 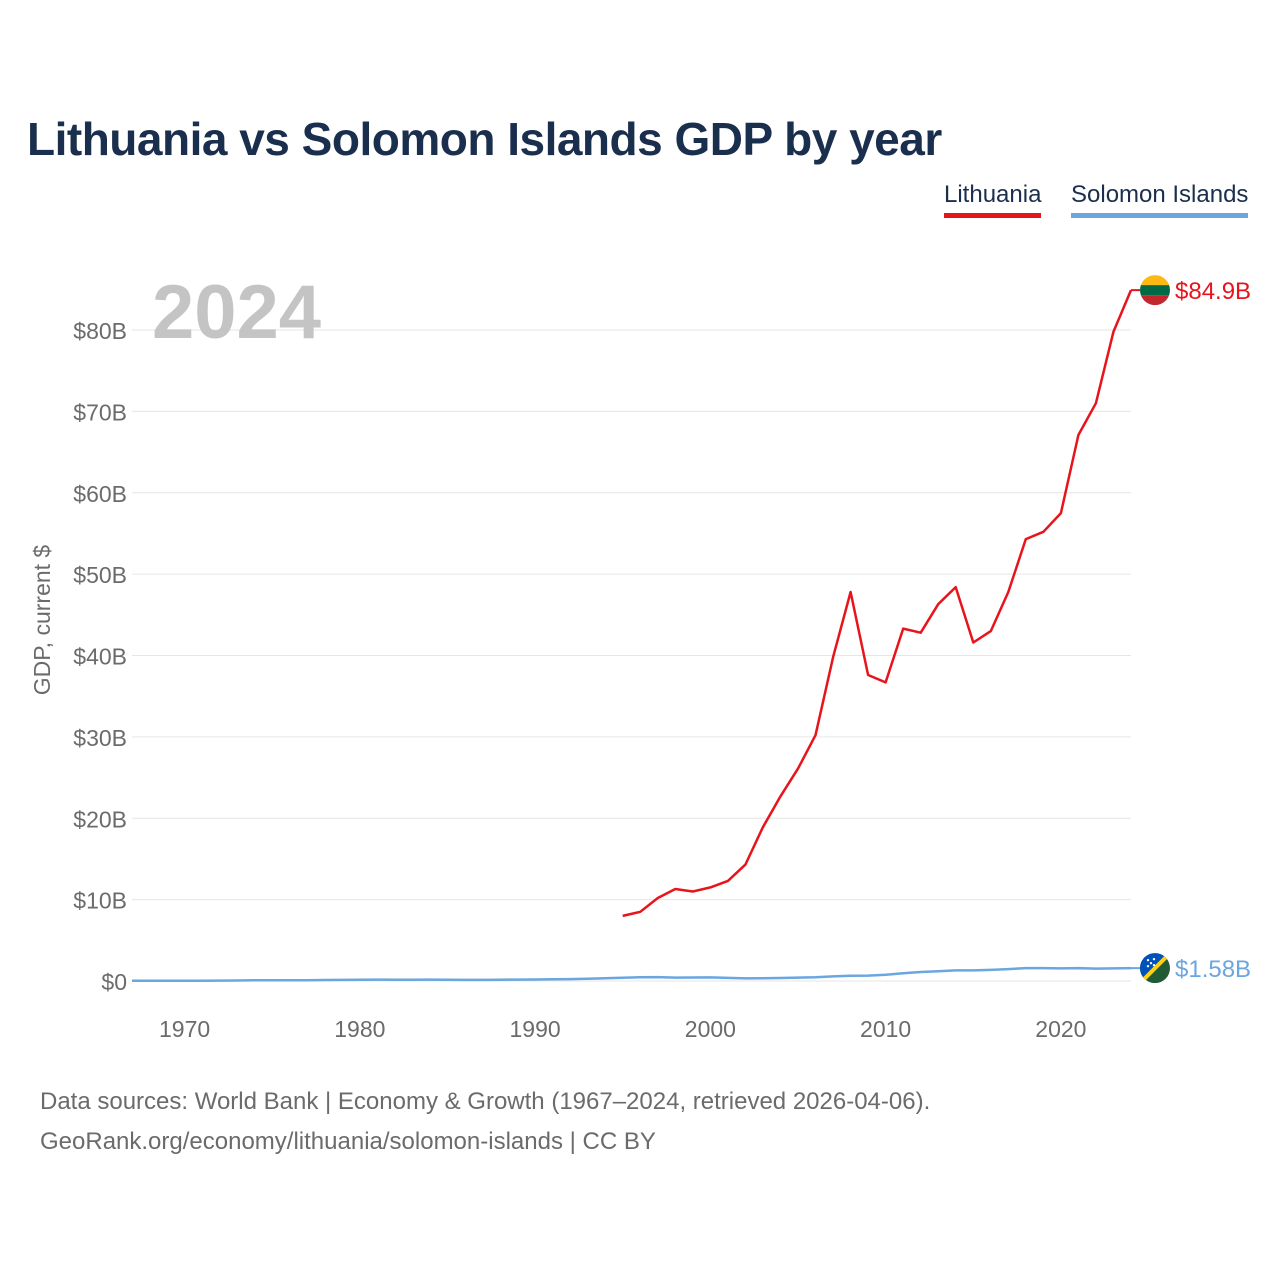 What do you see at coordinates (484, 139) in the screenshot?
I see `chart-title: Lithuania vs Solomon Islands GDP by year` at bounding box center [484, 139].